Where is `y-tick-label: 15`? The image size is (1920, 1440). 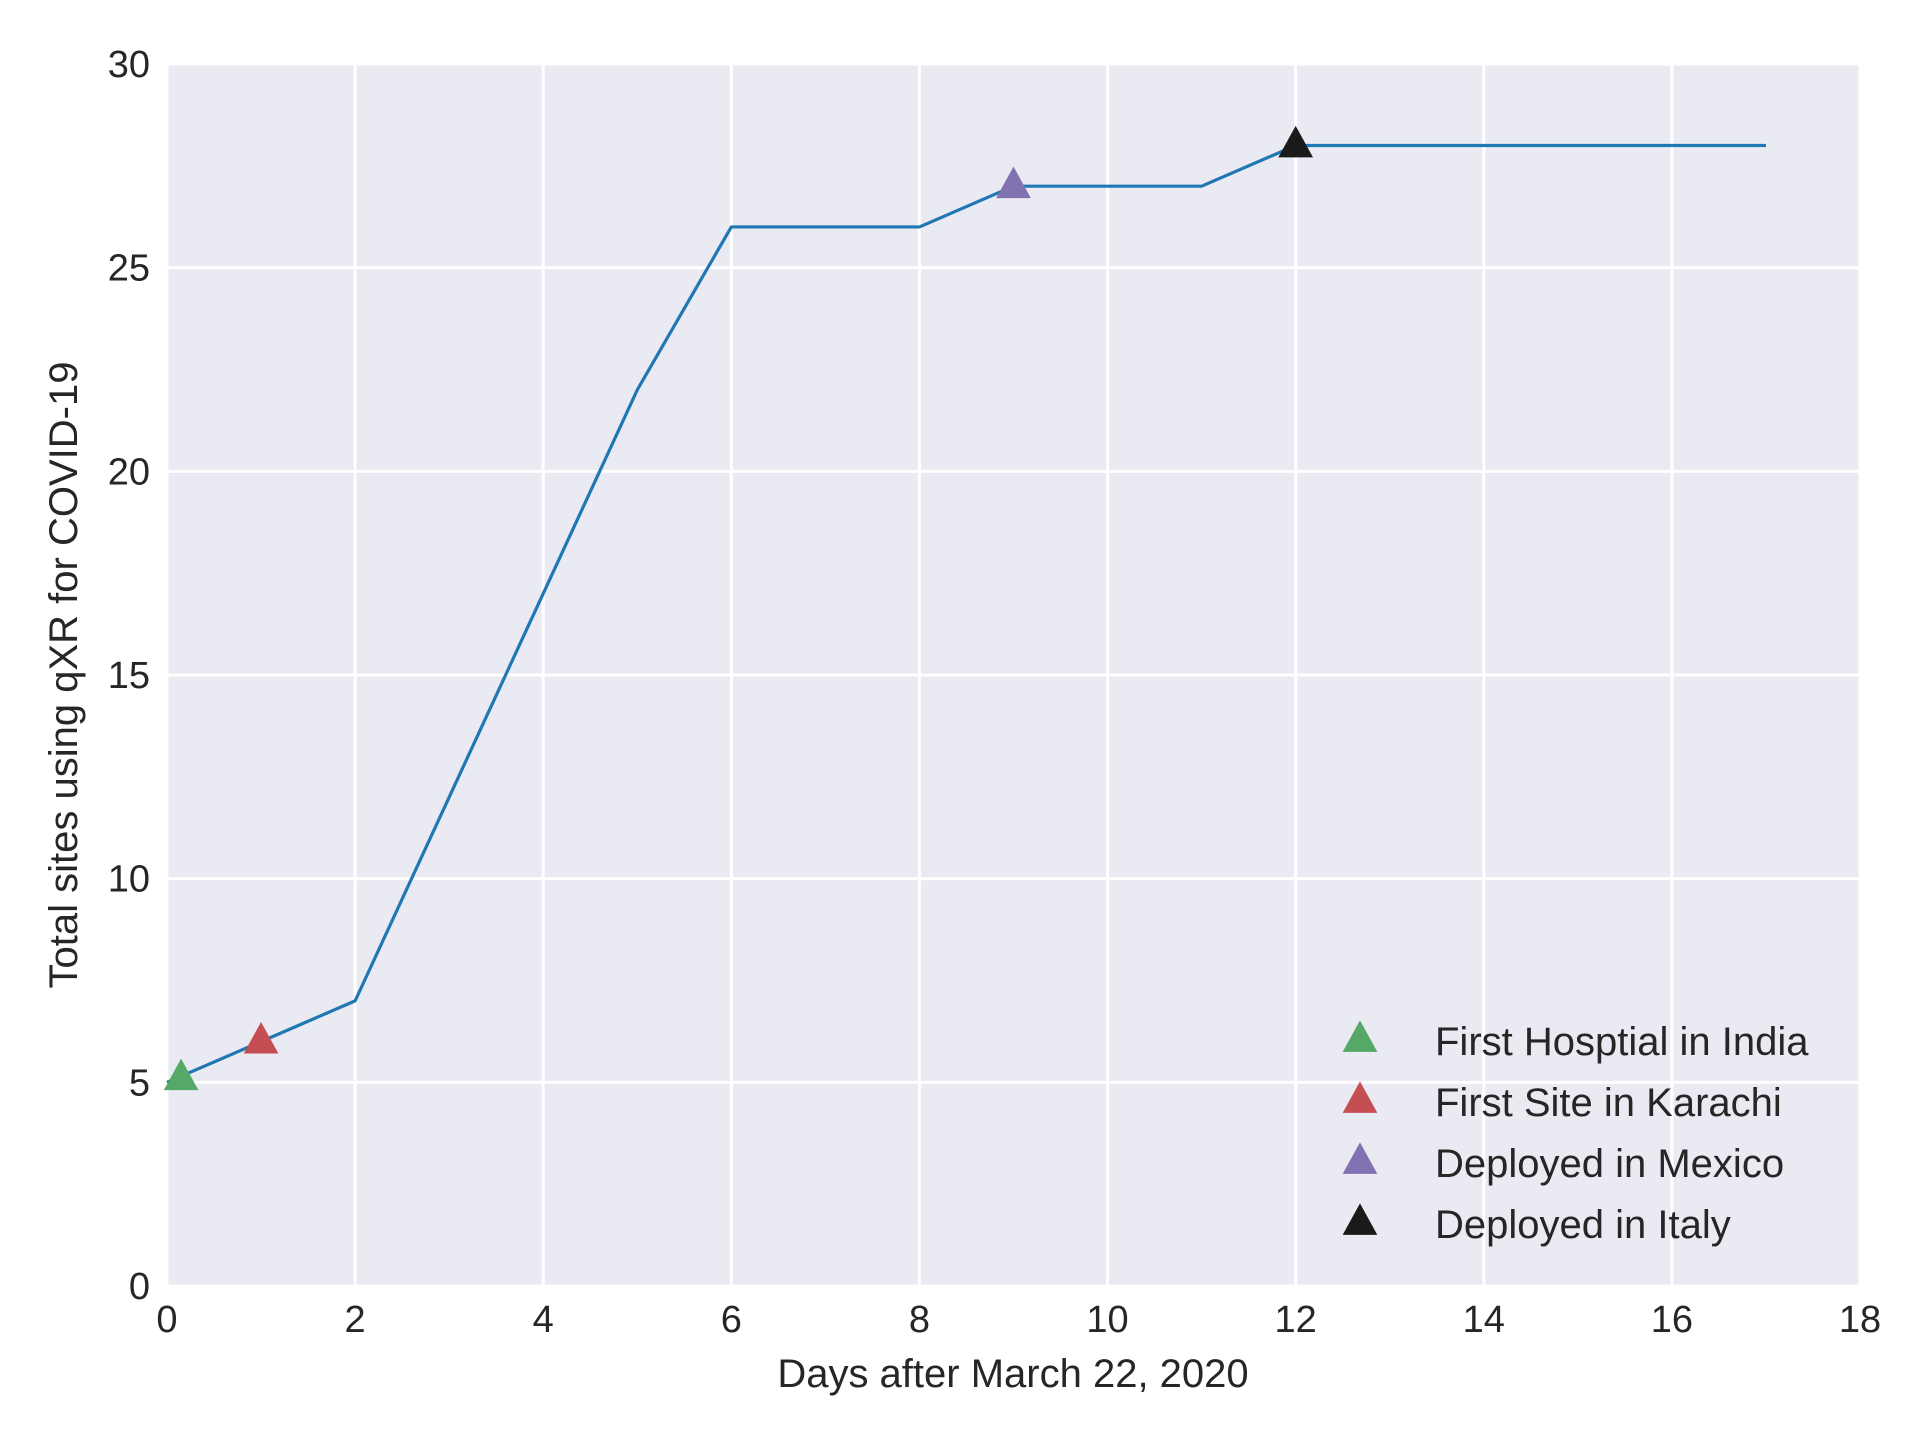
y-tick-label: 15 is located at coordinates (129, 676).